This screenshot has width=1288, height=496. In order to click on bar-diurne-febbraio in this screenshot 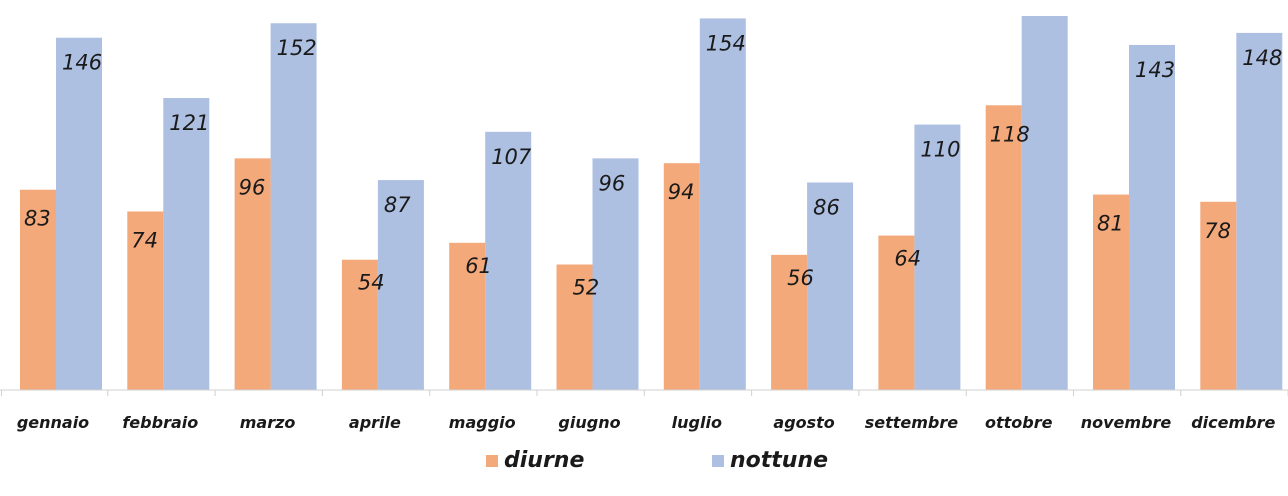, I will do `click(145, 300)`.